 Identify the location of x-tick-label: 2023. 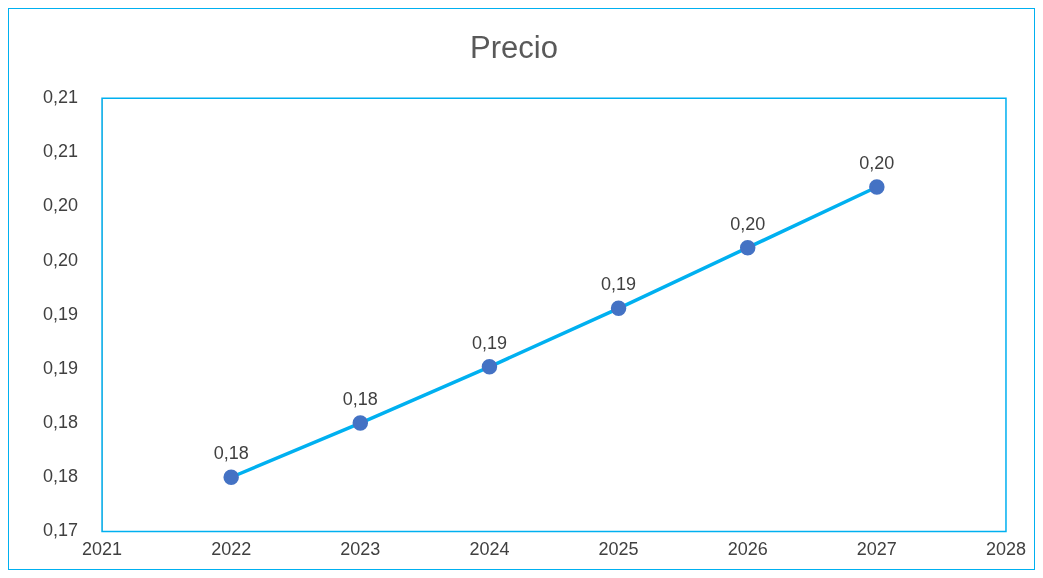
(360, 549).